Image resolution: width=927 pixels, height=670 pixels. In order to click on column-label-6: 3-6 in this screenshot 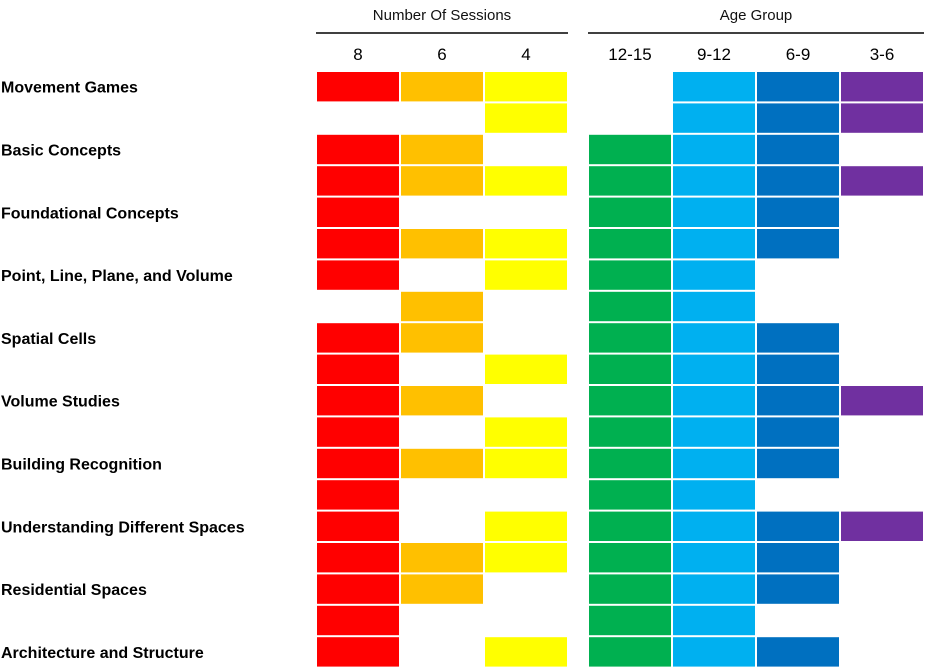, I will do `click(882, 54)`.